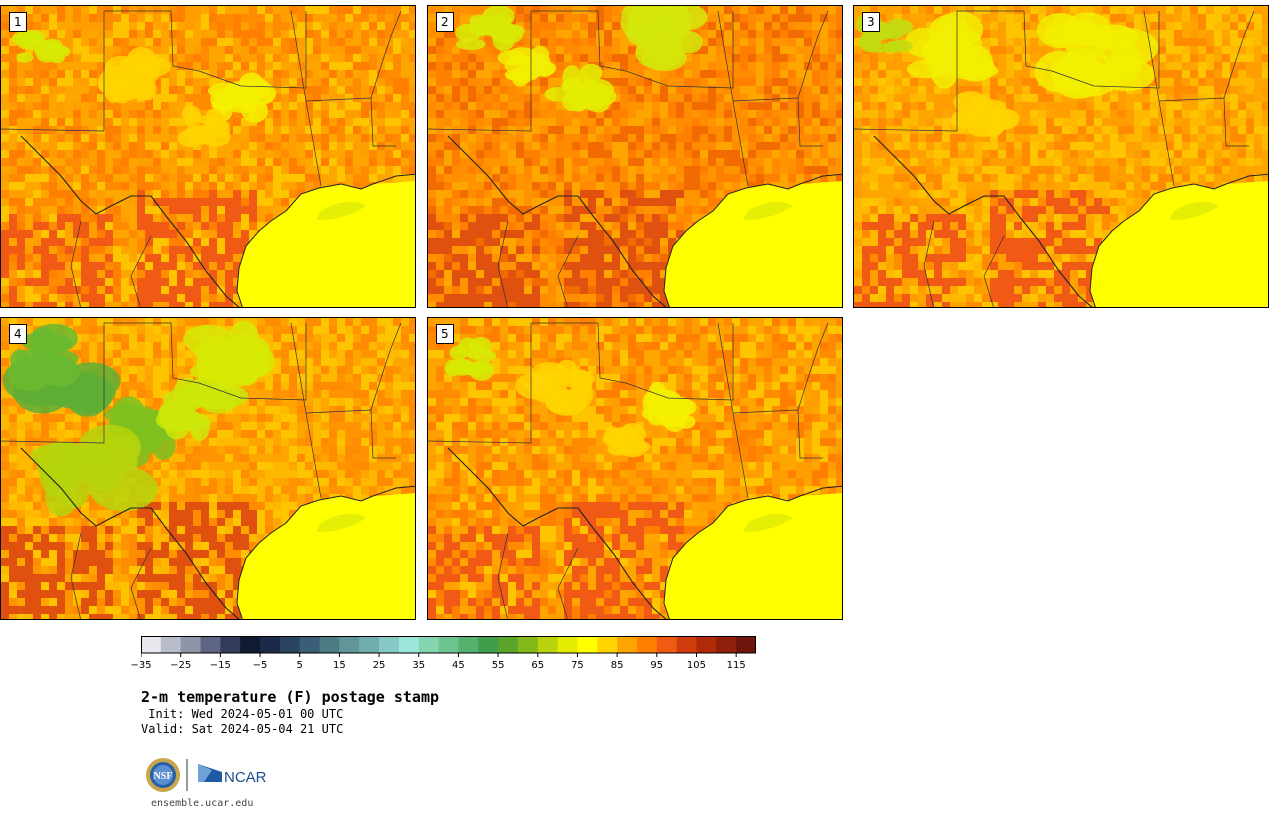 Image resolution: width=1280 pixels, height=815 pixels. I want to click on colorbar-tick-label: 5, so click(299, 665).